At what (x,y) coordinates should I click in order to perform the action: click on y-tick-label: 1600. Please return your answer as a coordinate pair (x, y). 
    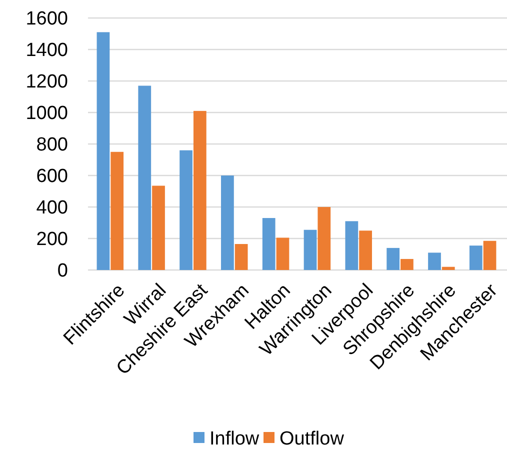
    Looking at the image, I should click on (47, 19).